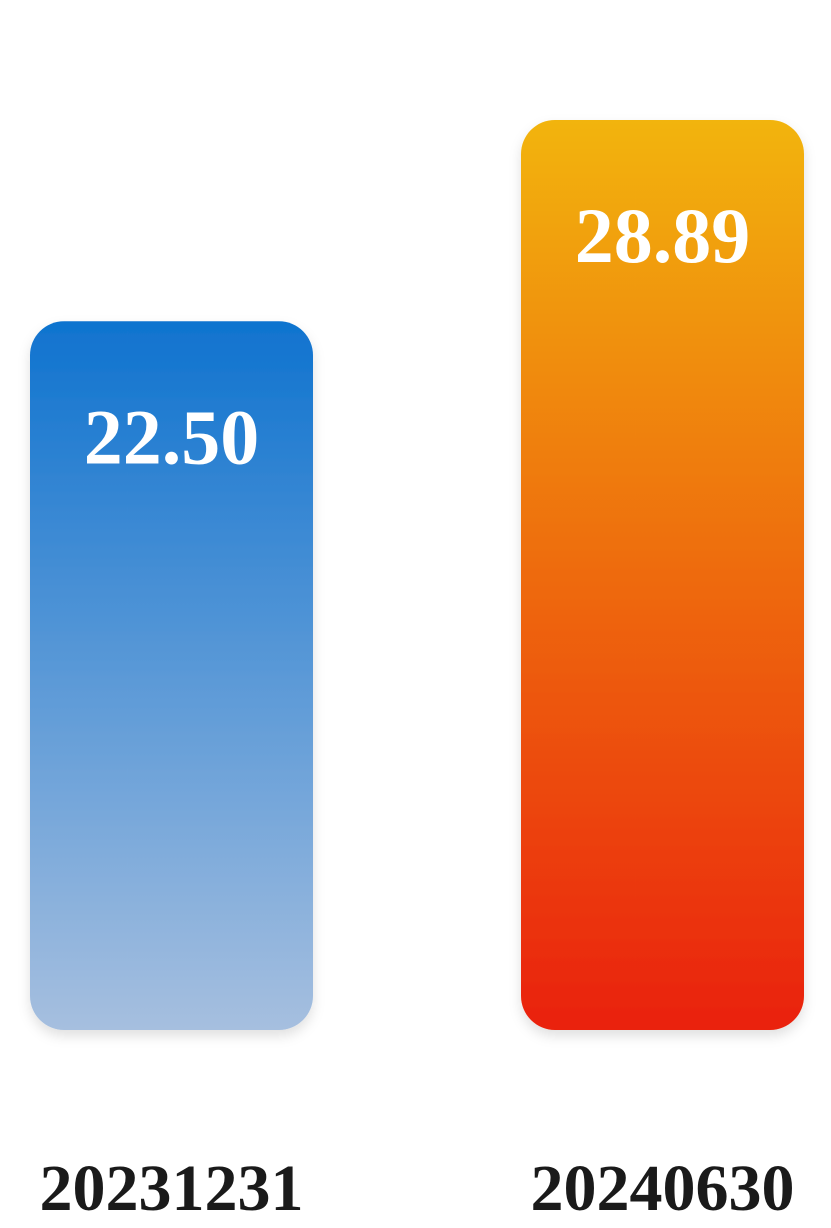 This screenshot has width=831, height=1228. Describe the element at coordinates (172, 1188) in the screenshot. I see `category-label: 20231231` at that location.